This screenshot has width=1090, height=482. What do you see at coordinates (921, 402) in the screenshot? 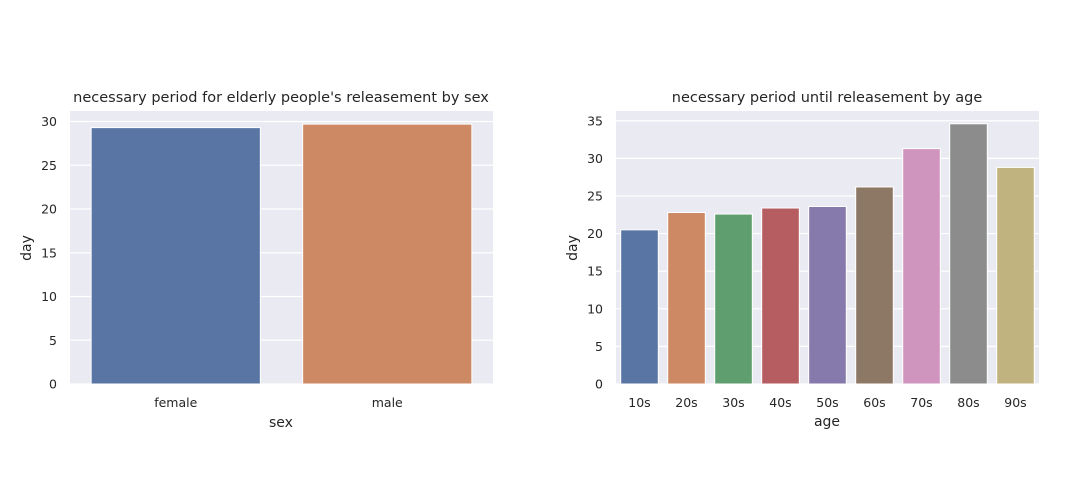
I see `x-tick-label-age-70s: 70s` at bounding box center [921, 402].